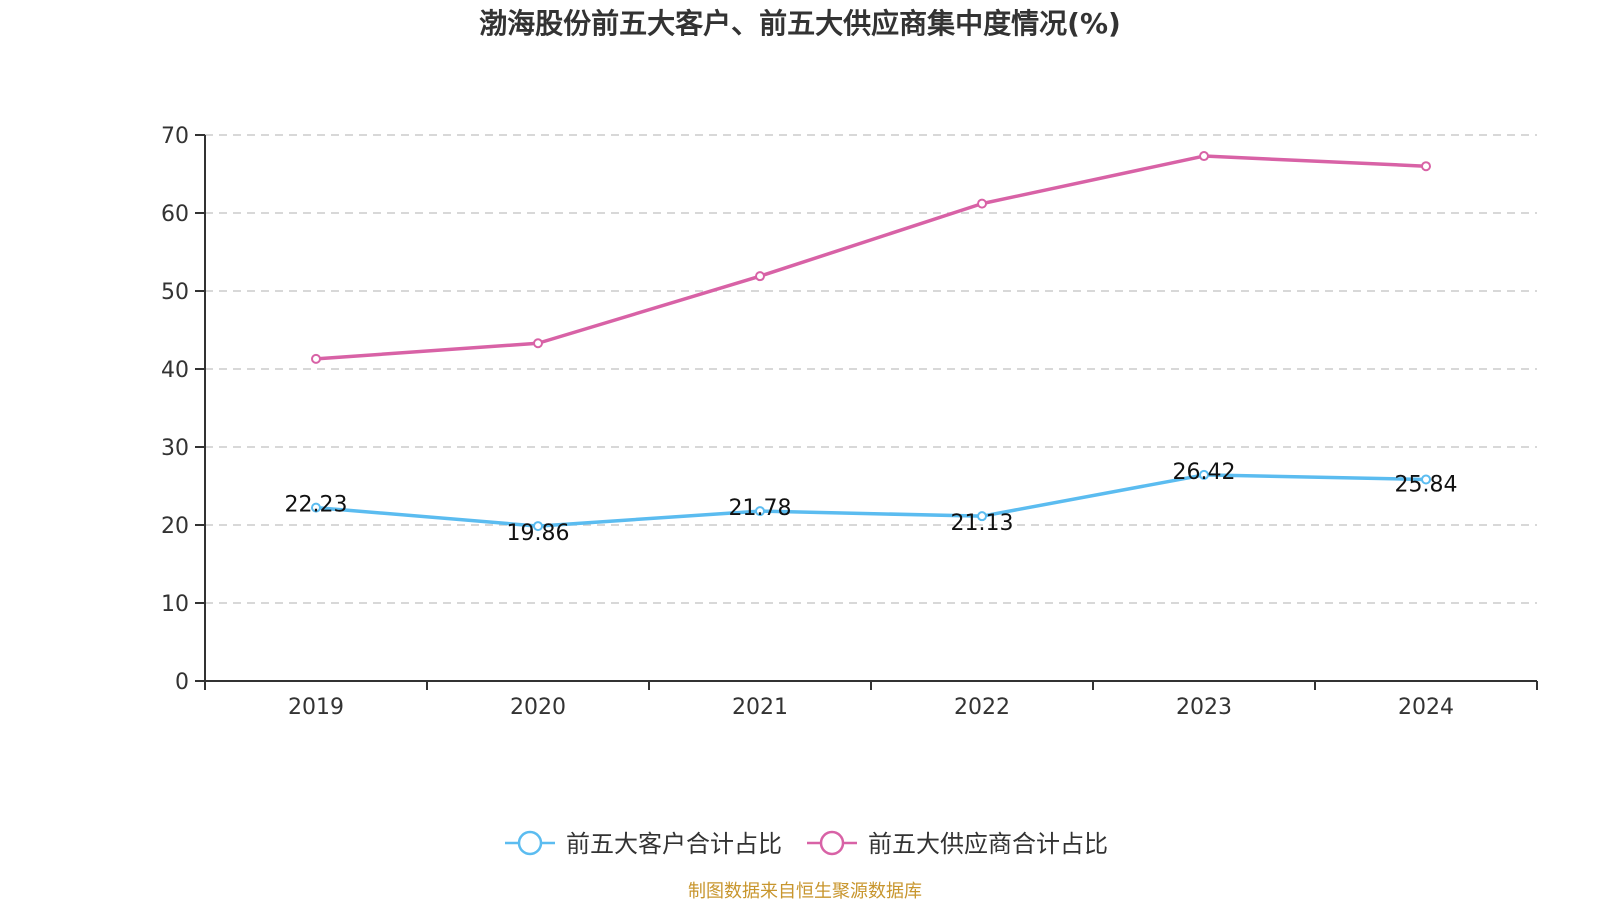  What do you see at coordinates (1426, 707) in the screenshot?
I see `x-tick-label: 2024` at bounding box center [1426, 707].